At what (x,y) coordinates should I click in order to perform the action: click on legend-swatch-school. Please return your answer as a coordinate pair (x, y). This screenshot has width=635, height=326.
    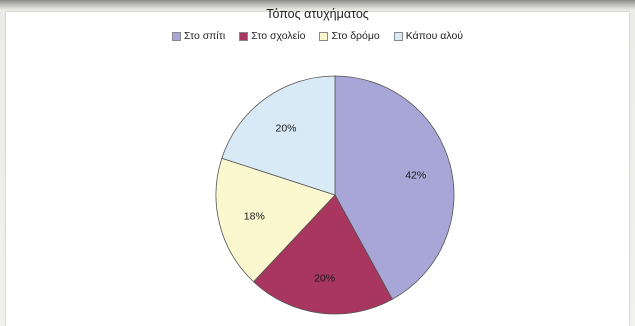
    Looking at the image, I should click on (244, 36).